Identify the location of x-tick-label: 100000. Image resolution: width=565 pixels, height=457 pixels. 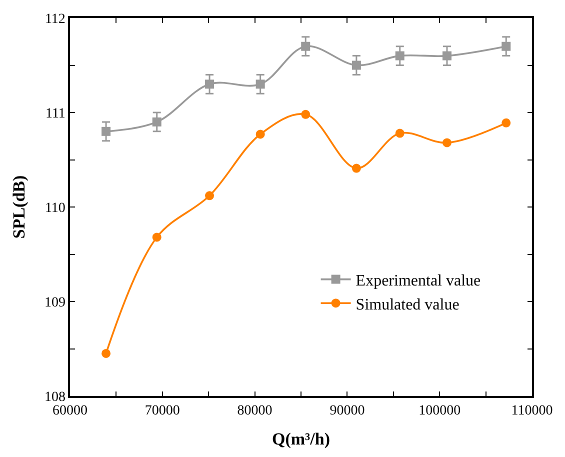
(439, 411).